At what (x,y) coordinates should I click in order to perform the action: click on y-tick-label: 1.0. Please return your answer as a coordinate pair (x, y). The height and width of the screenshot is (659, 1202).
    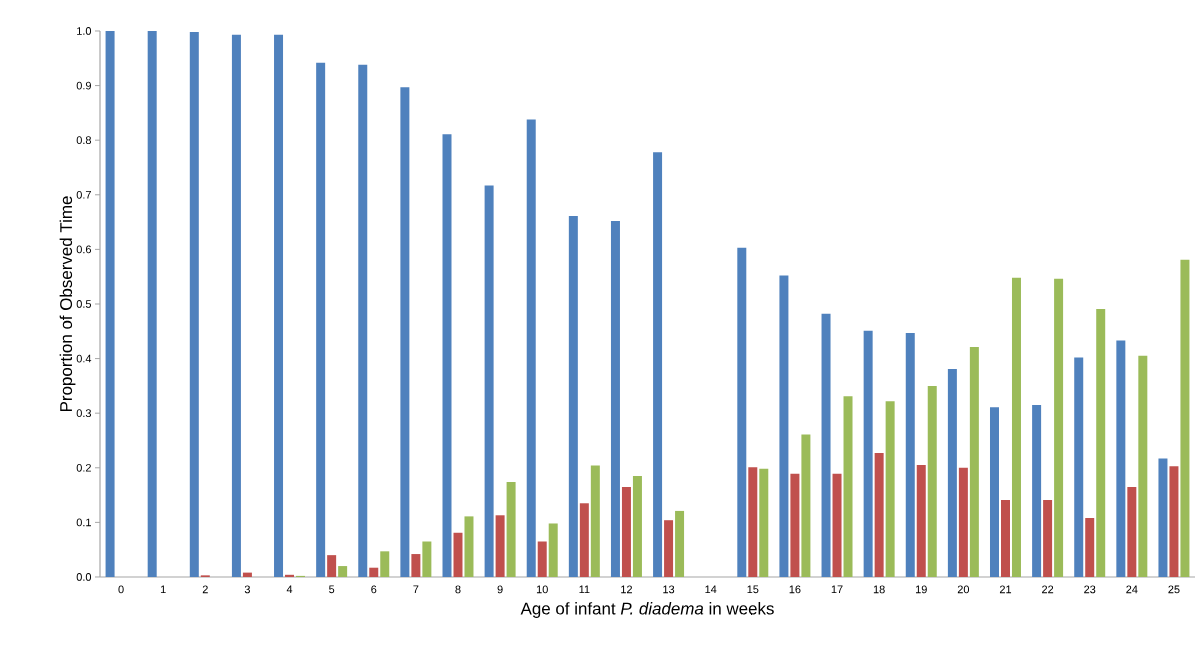
    Looking at the image, I should click on (84, 31).